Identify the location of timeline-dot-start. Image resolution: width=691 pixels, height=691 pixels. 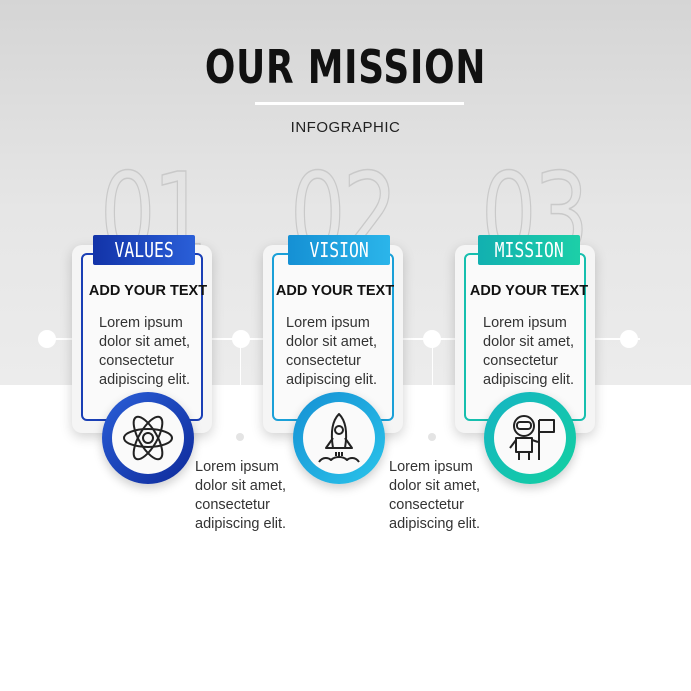
(47, 339).